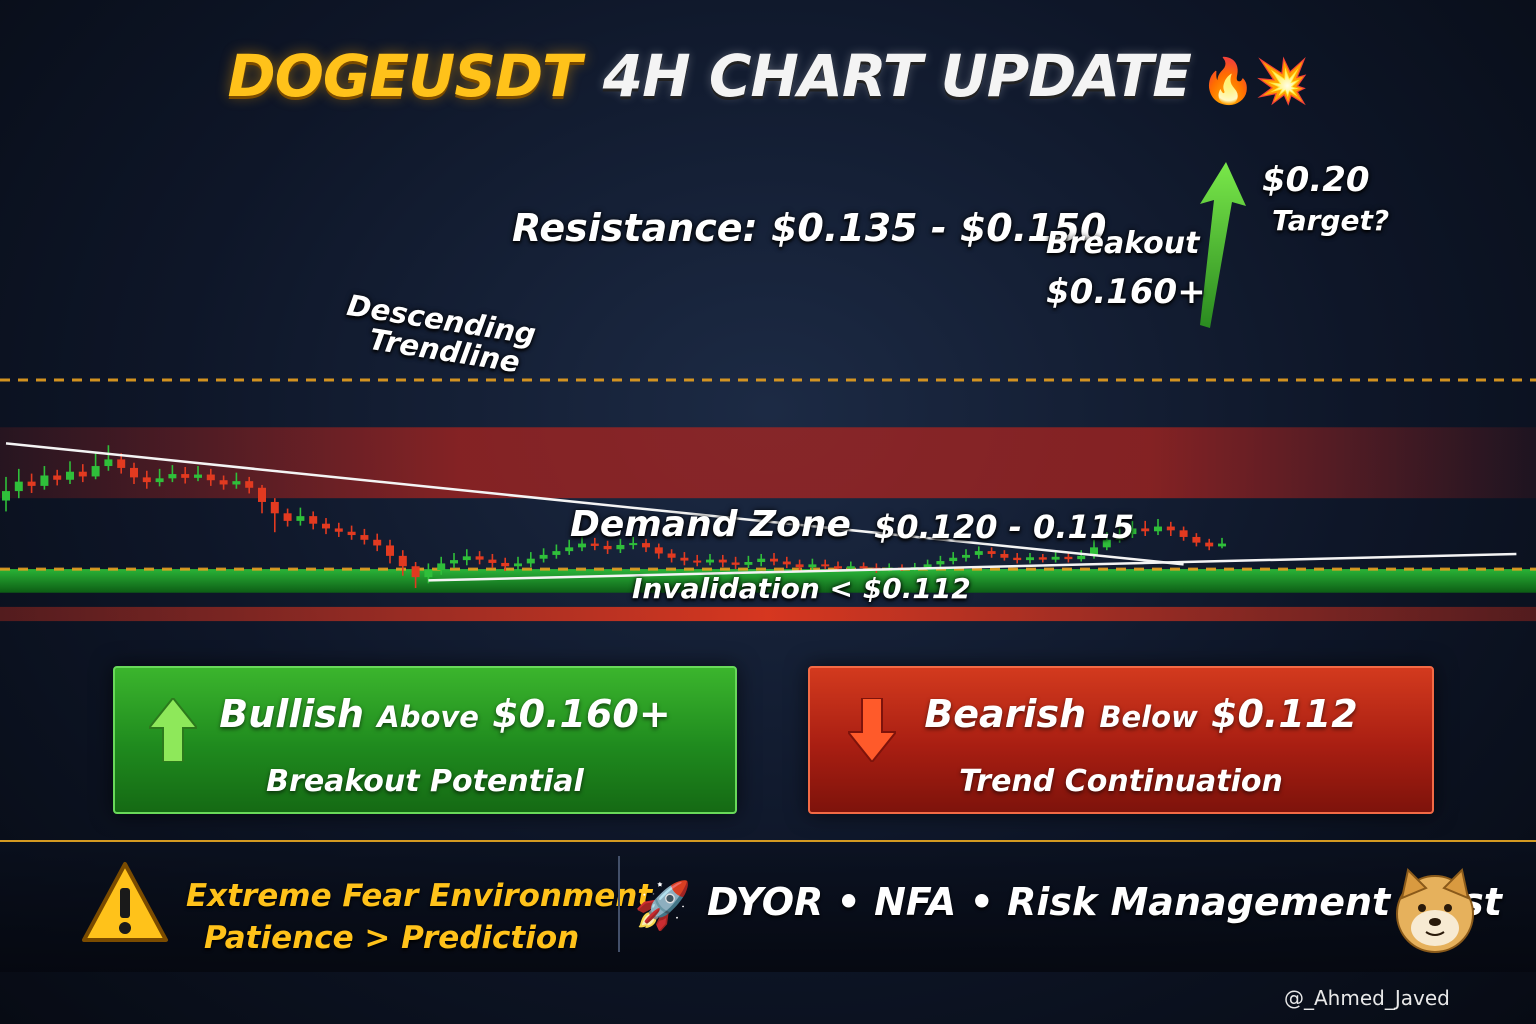 Image resolution: width=1536 pixels, height=1024 pixels. Describe the element at coordinates (392, 938) in the screenshot. I see `warning-text-line2: Patience > Prediction` at that location.